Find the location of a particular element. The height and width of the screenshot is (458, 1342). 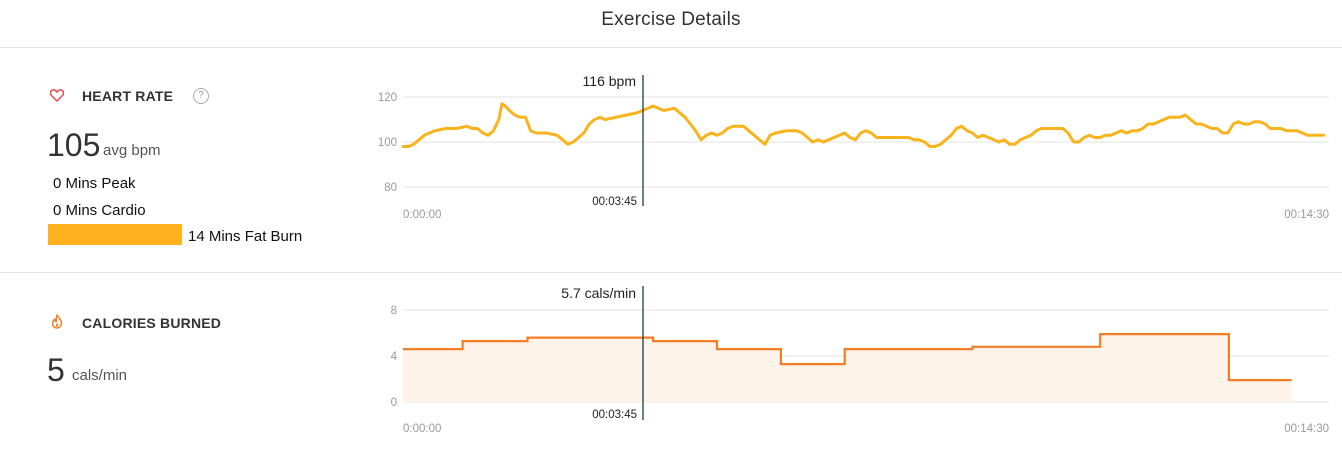

avg-heart-rate-unit: avg bpm is located at coordinates (132, 150).